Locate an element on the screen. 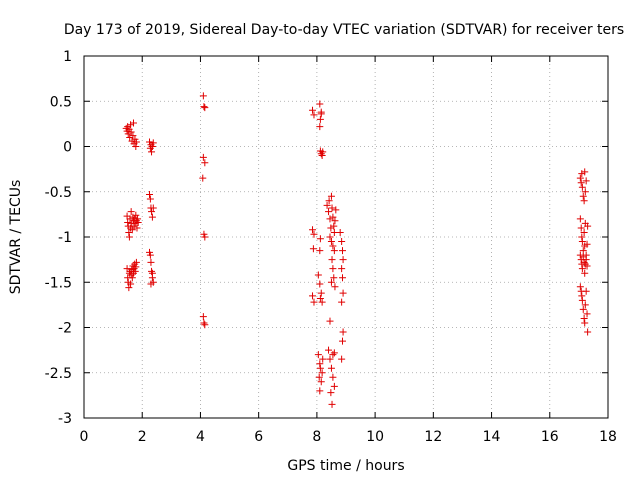 The height and width of the screenshot is (485, 640). x-axis-label: GPS time / hours is located at coordinates (345, 466).